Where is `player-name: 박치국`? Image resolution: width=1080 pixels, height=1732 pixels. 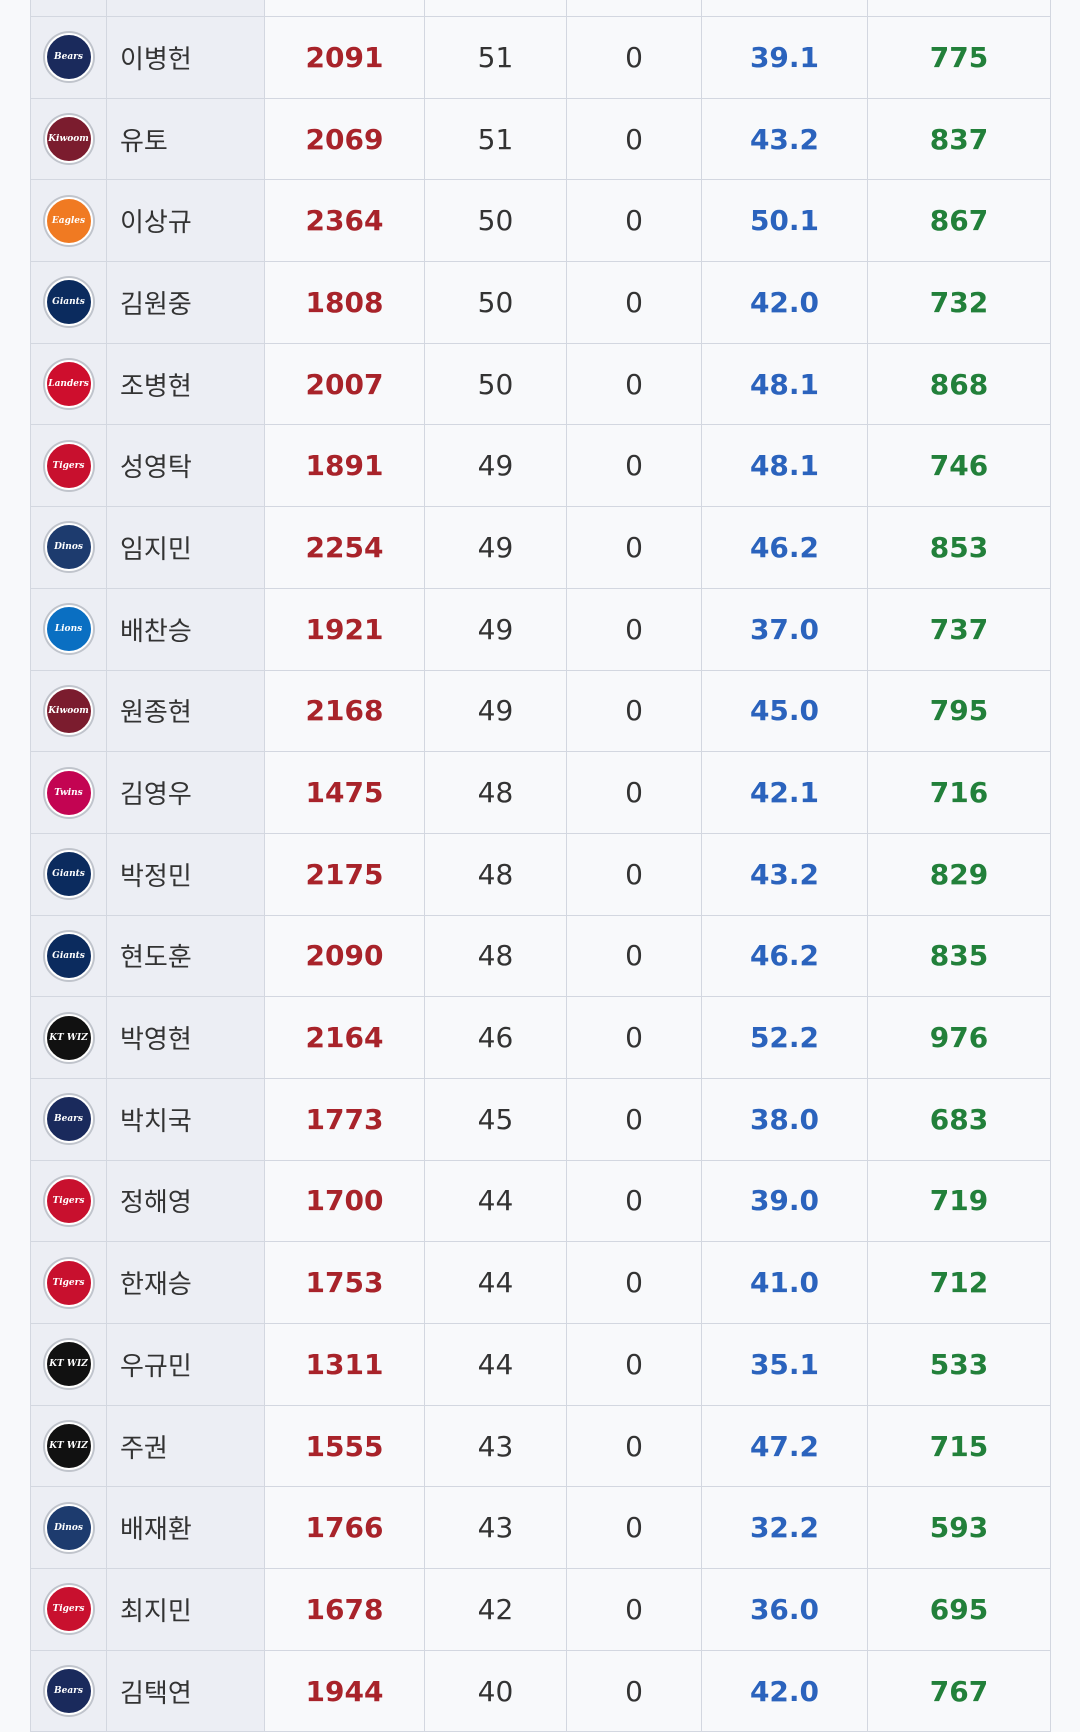 player-name: 박치국 is located at coordinates (186, 1119).